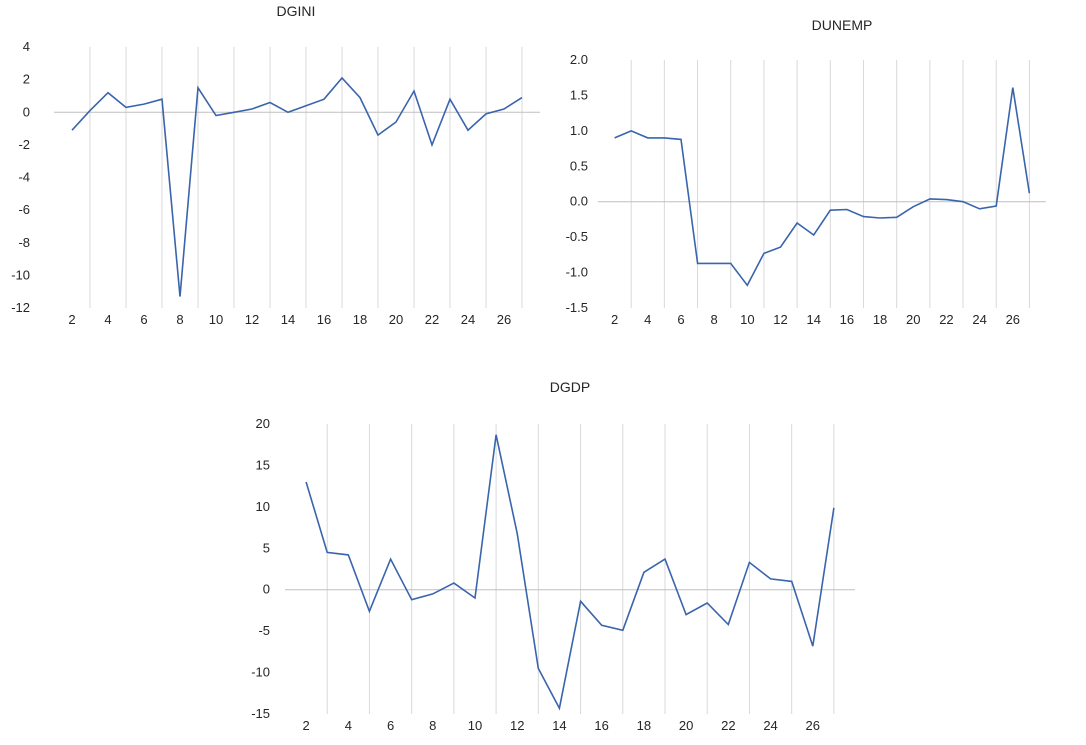 The width and height of the screenshot is (1086, 745). What do you see at coordinates (260, 713) in the screenshot?
I see `y-tick-label: -15` at bounding box center [260, 713].